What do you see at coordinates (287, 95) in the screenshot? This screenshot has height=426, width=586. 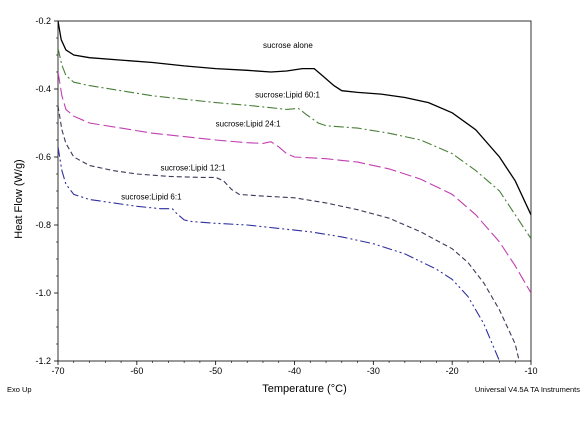 I see `series-label-1: sucrose:Lipid 60:1` at bounding box center [287, 95].